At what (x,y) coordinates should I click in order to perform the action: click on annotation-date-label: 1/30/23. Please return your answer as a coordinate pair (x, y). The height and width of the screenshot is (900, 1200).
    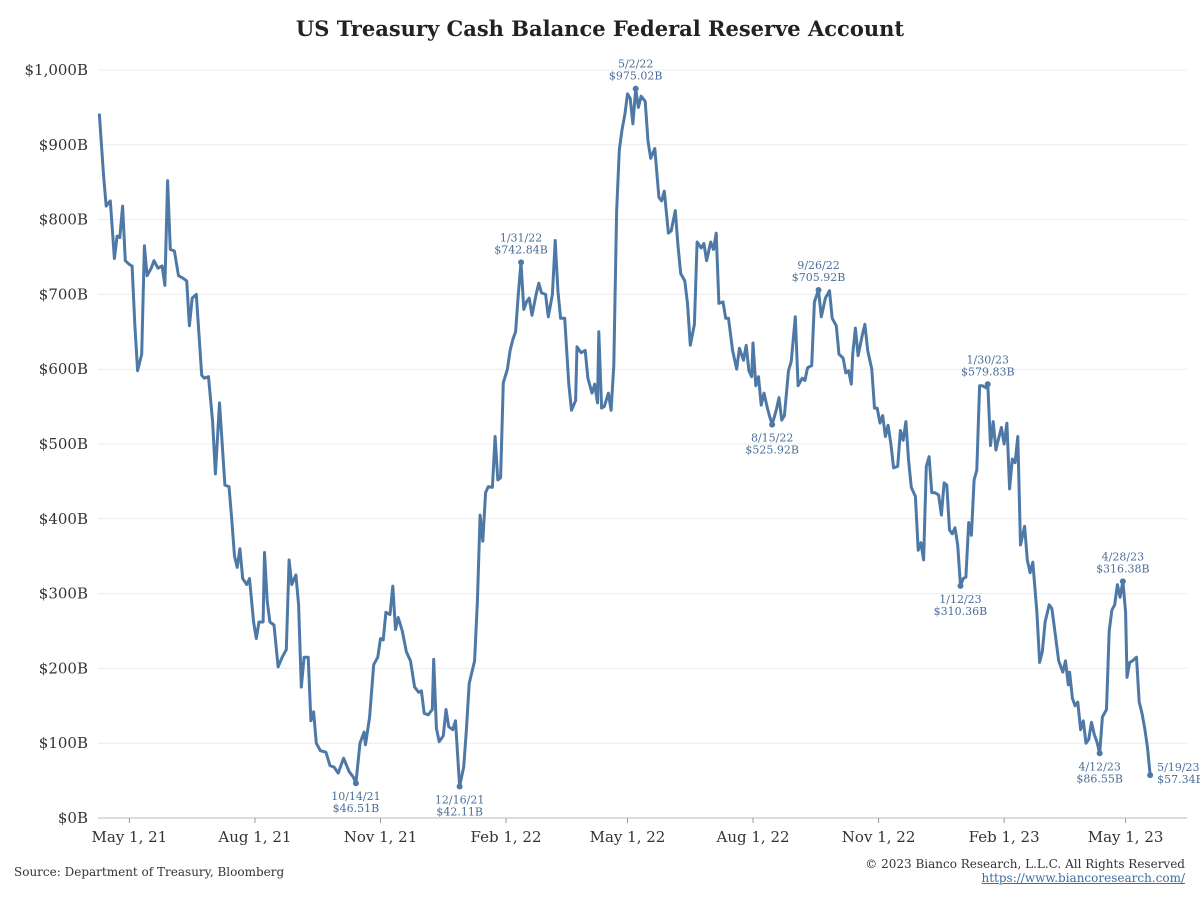
    Looking at the image, I should click on (988, 359).